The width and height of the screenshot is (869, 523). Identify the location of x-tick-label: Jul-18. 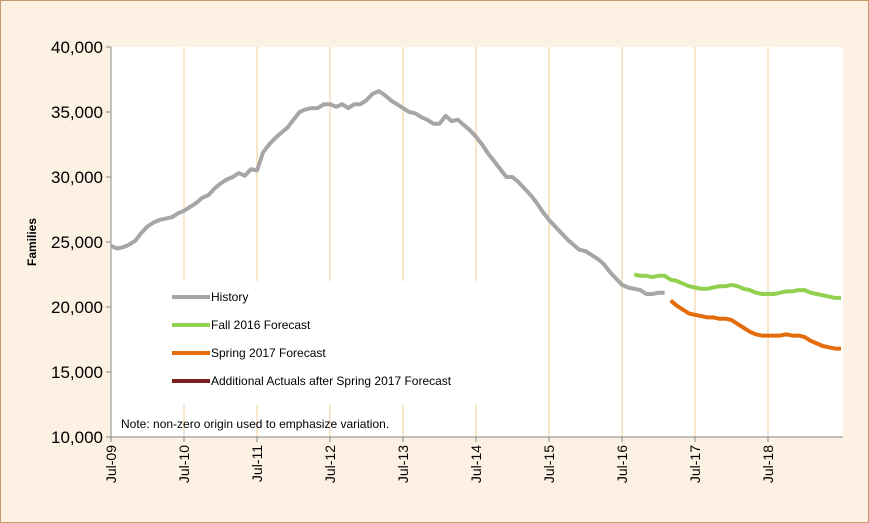
(768, 464).